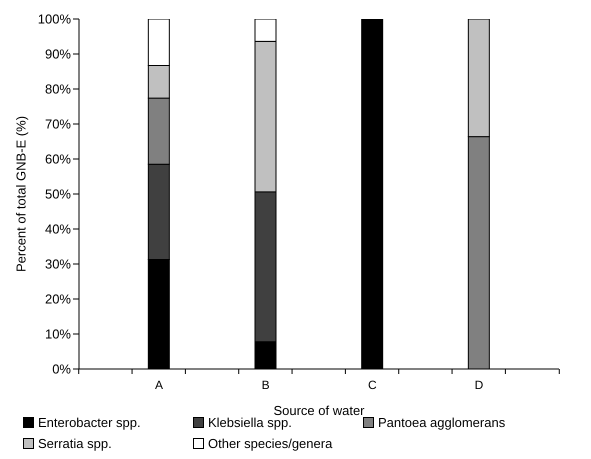 This screenshot has height=459, width=591. I want to click on y-tick-label: 30%, so click(58, 264).